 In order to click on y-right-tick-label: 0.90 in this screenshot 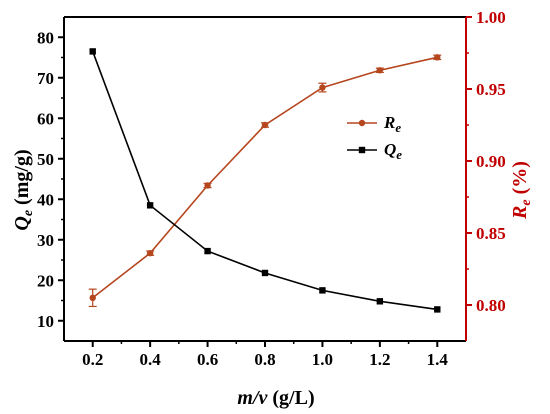, I will do `click(491, 161)`.